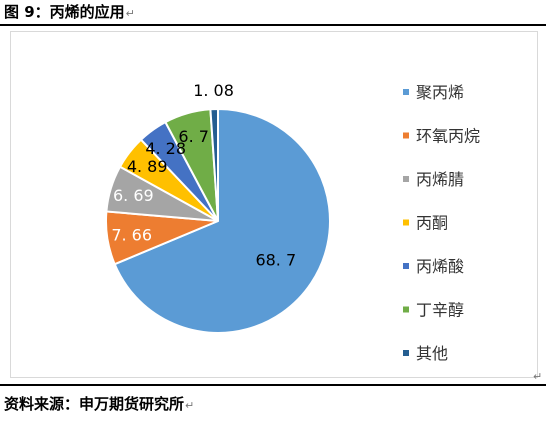 This screenshot has height=431, width=557. What do you see at coordinates (130, 13) in the screenshot?
I see `paragraph-mark: ↵` at bounding box center [130, 13].